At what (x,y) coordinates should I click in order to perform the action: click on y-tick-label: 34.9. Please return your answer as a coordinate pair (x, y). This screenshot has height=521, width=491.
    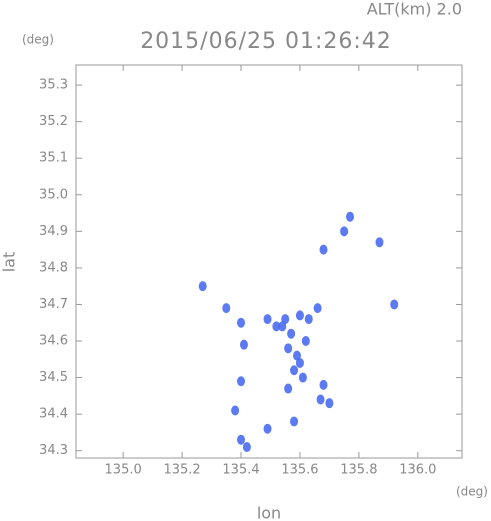
    Looking at the image, I should click on (53, 231).